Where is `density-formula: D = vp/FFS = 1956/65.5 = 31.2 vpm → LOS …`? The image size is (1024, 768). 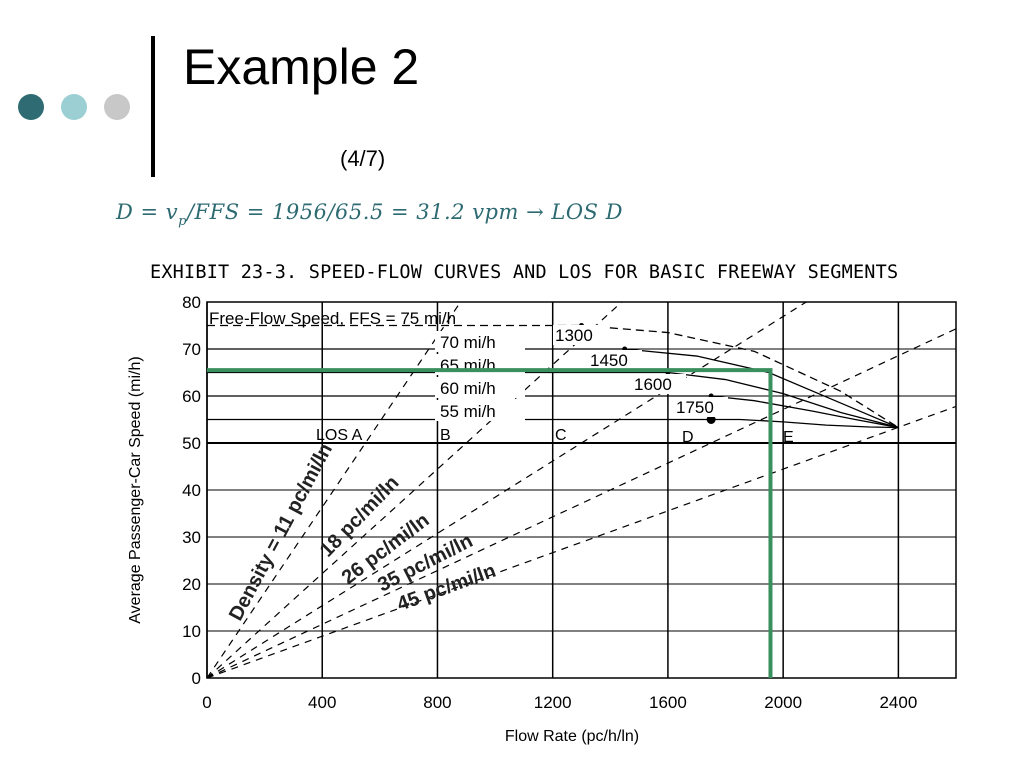
density-formula: D = vp/FFS = 1956/65.5 = 31.2 vpm → LOS … is located at coordinates (369, 214).